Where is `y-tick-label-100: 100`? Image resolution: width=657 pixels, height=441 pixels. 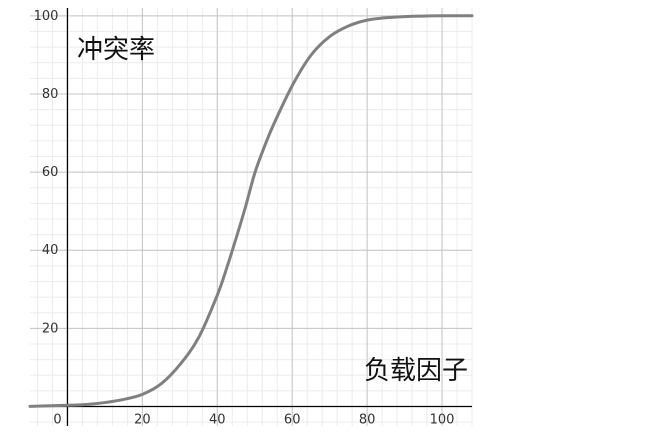
y-tick-label-100: 100 is located at coordinates (46, 16).